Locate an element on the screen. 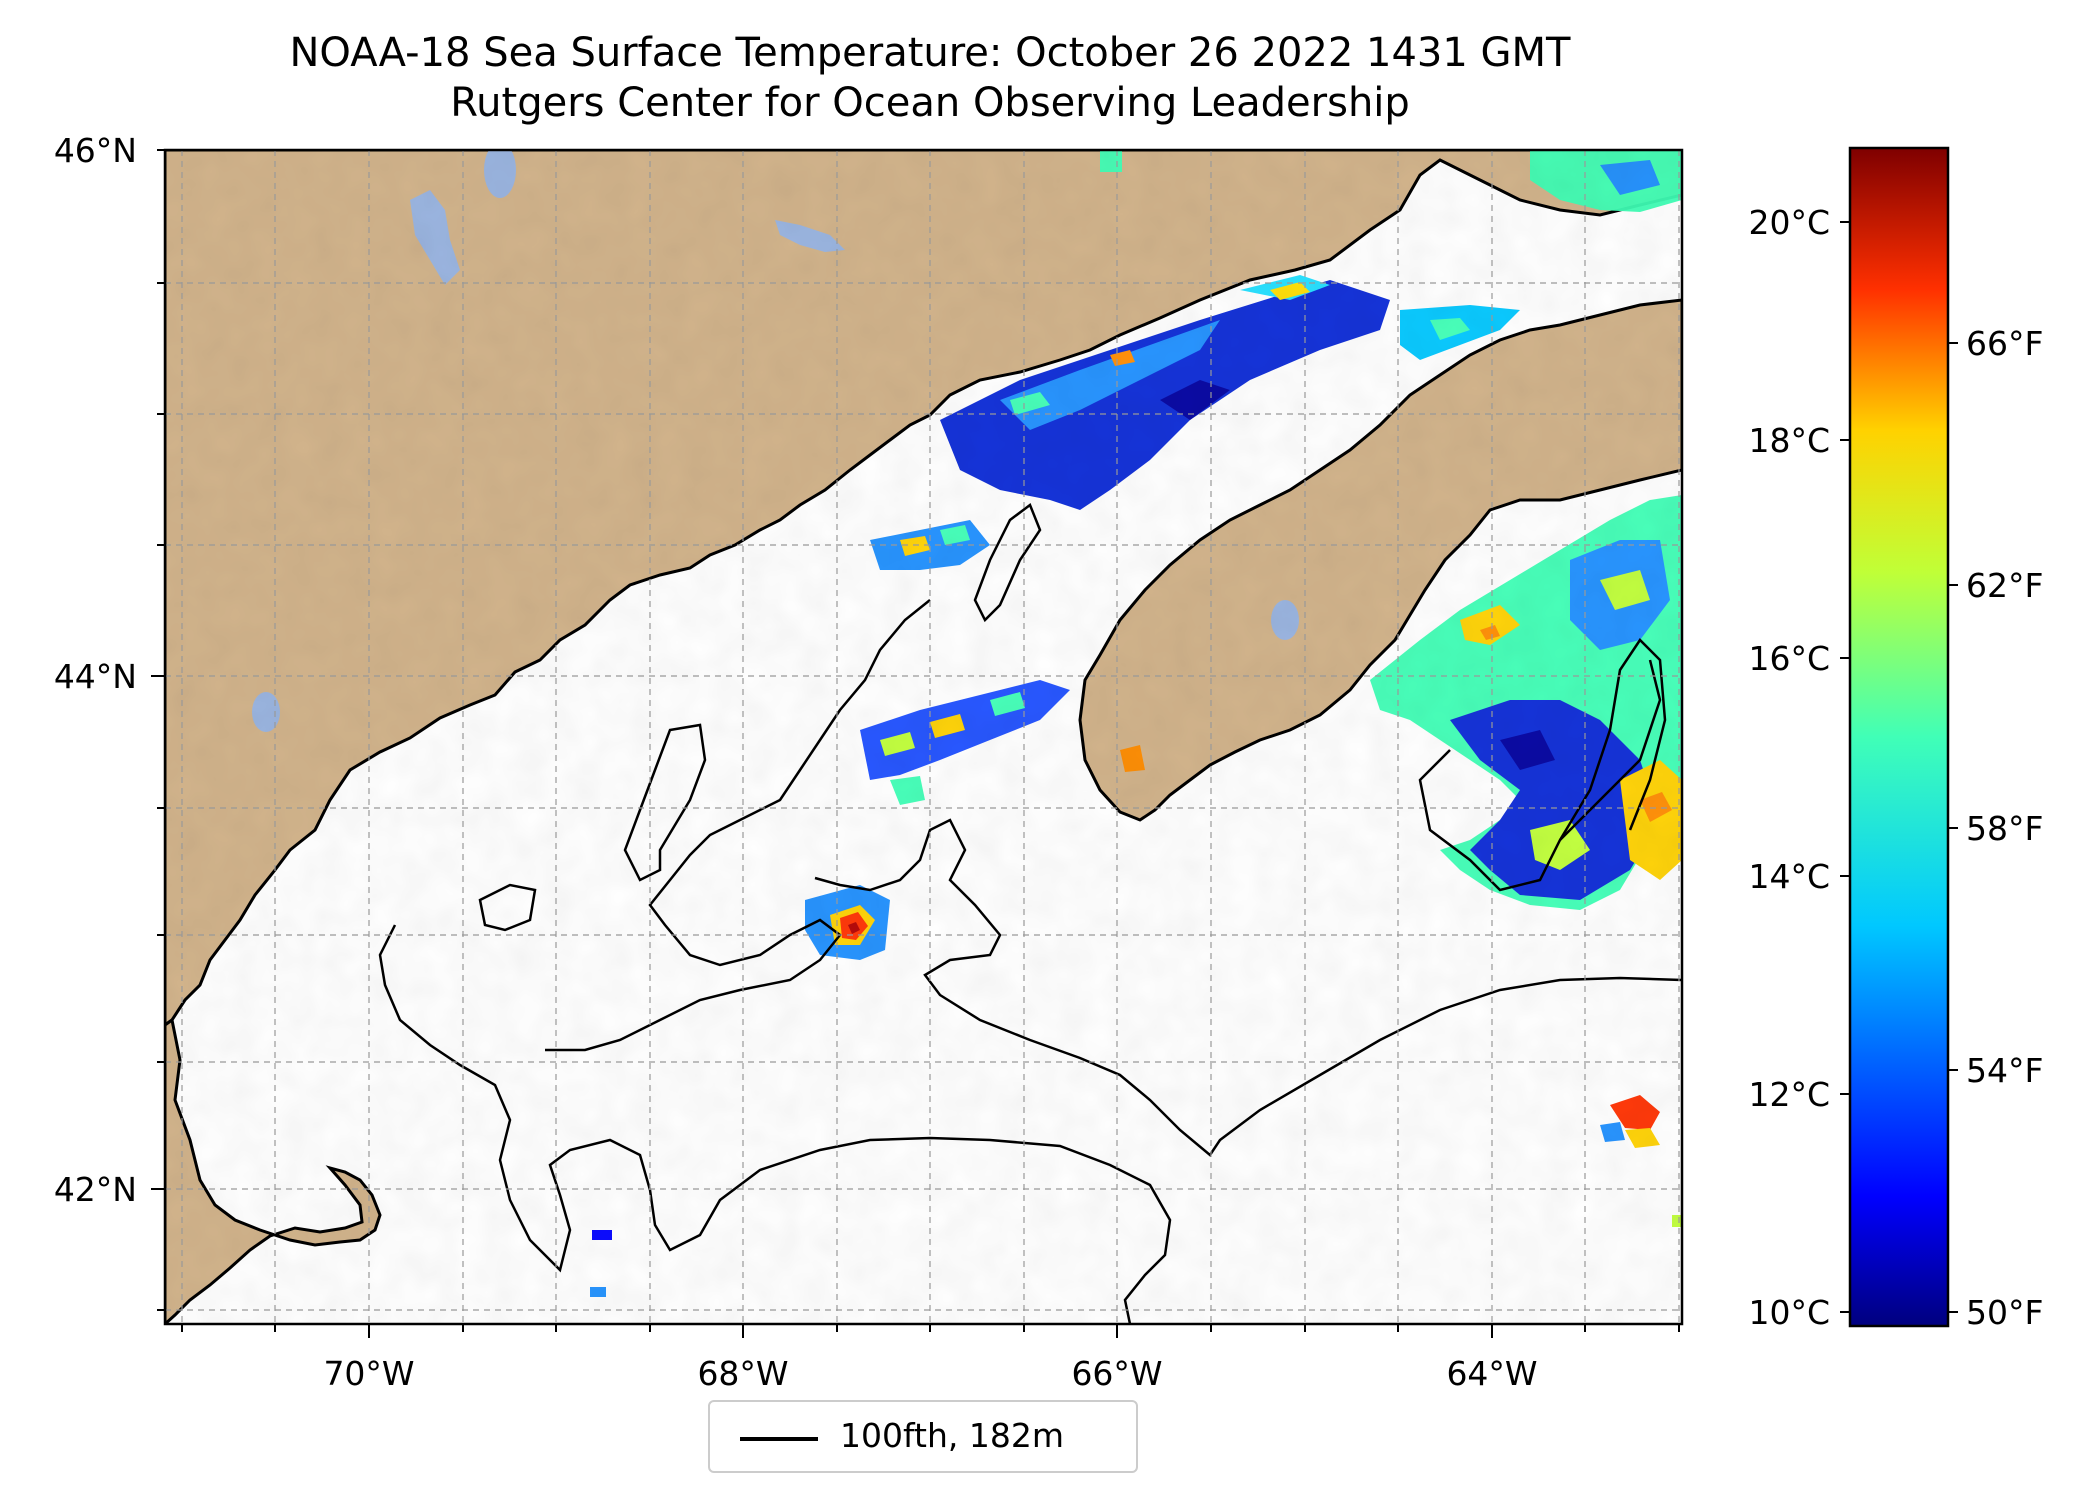 The width and height of the screenshot is (2096, 1503). legend-line-swatch is located at coordinates (779, 1439).